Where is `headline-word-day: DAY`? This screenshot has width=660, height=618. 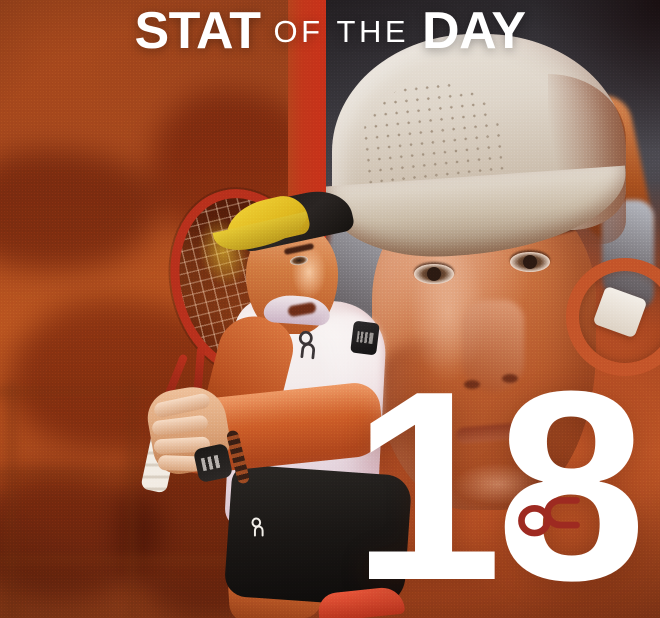
headline-word-day: DAY is located at coordinates (474, 31).